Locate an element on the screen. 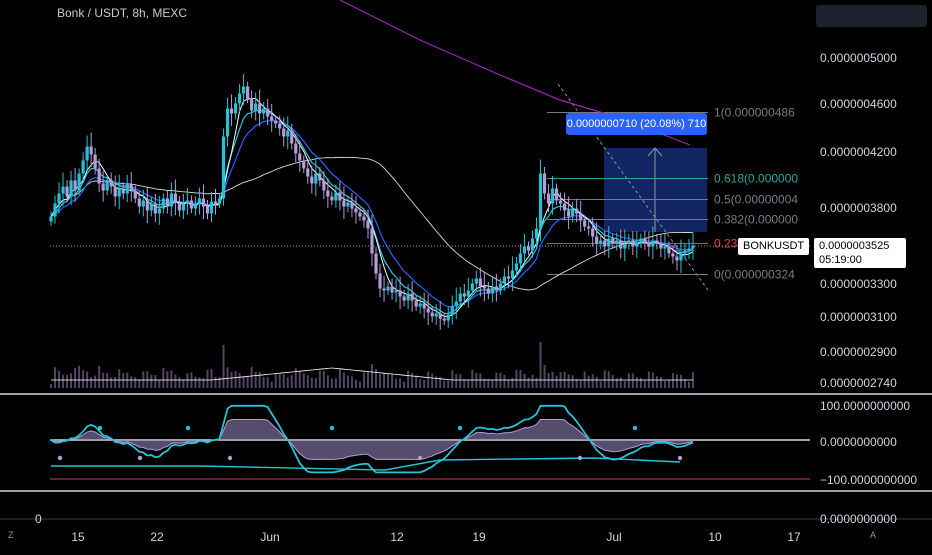 This screenshot has width=932, height=555. osc-histogram is located at coordinates (372, 439).